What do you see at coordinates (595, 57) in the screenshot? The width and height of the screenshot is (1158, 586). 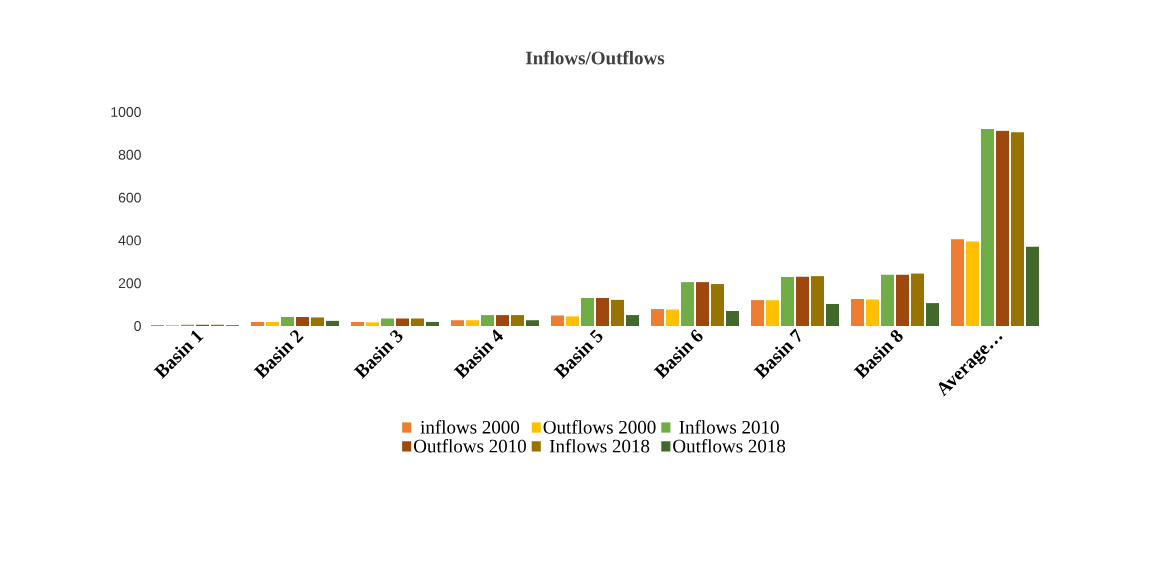 I see `chart-title: Inflows/Outflows` at bounding box center [595, 57].